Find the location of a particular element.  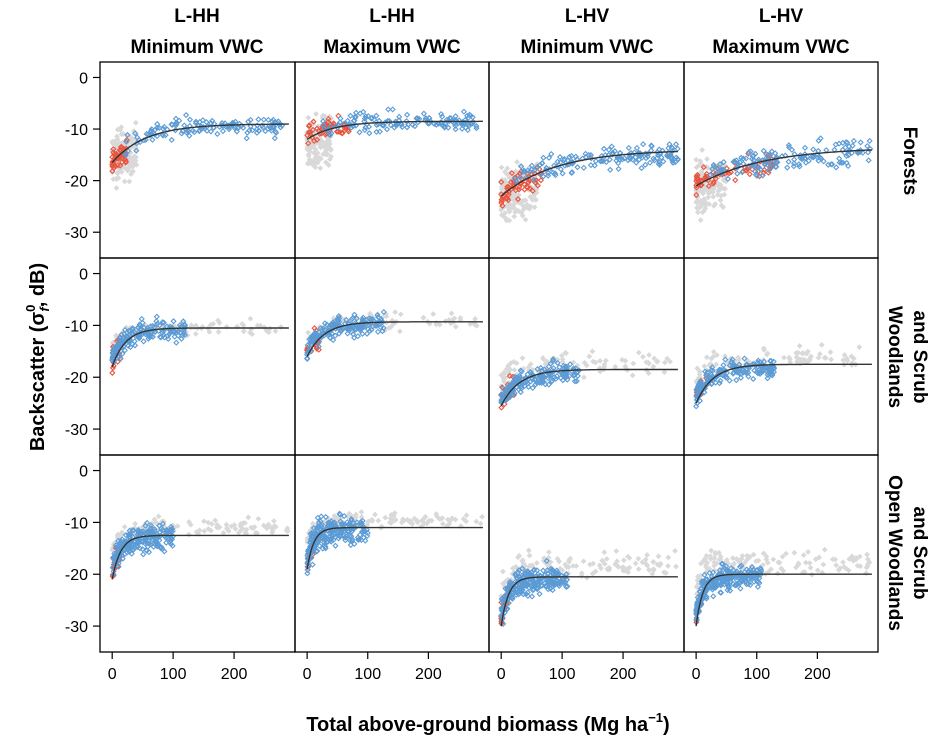

y-axis-title-main: Backscatter (σ is located at coordinates (38, 382).